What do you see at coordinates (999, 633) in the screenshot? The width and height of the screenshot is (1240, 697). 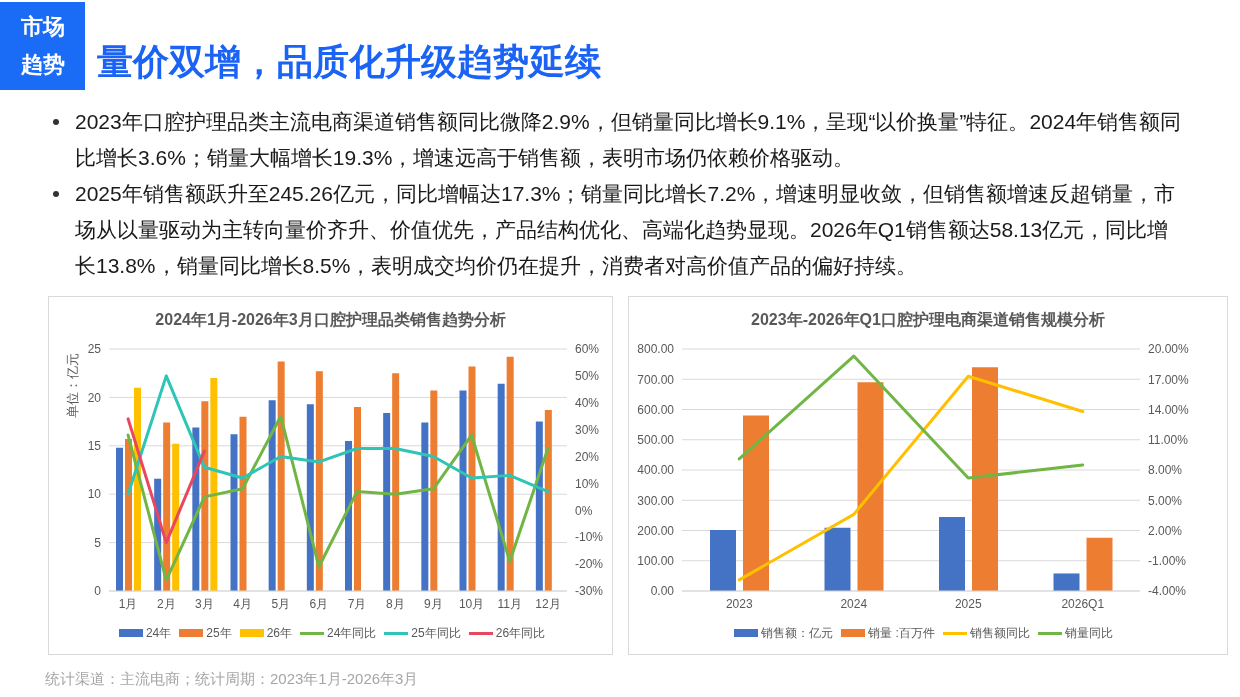 I see `legend-label: 销售额同比` at bounding box center [999, 633].